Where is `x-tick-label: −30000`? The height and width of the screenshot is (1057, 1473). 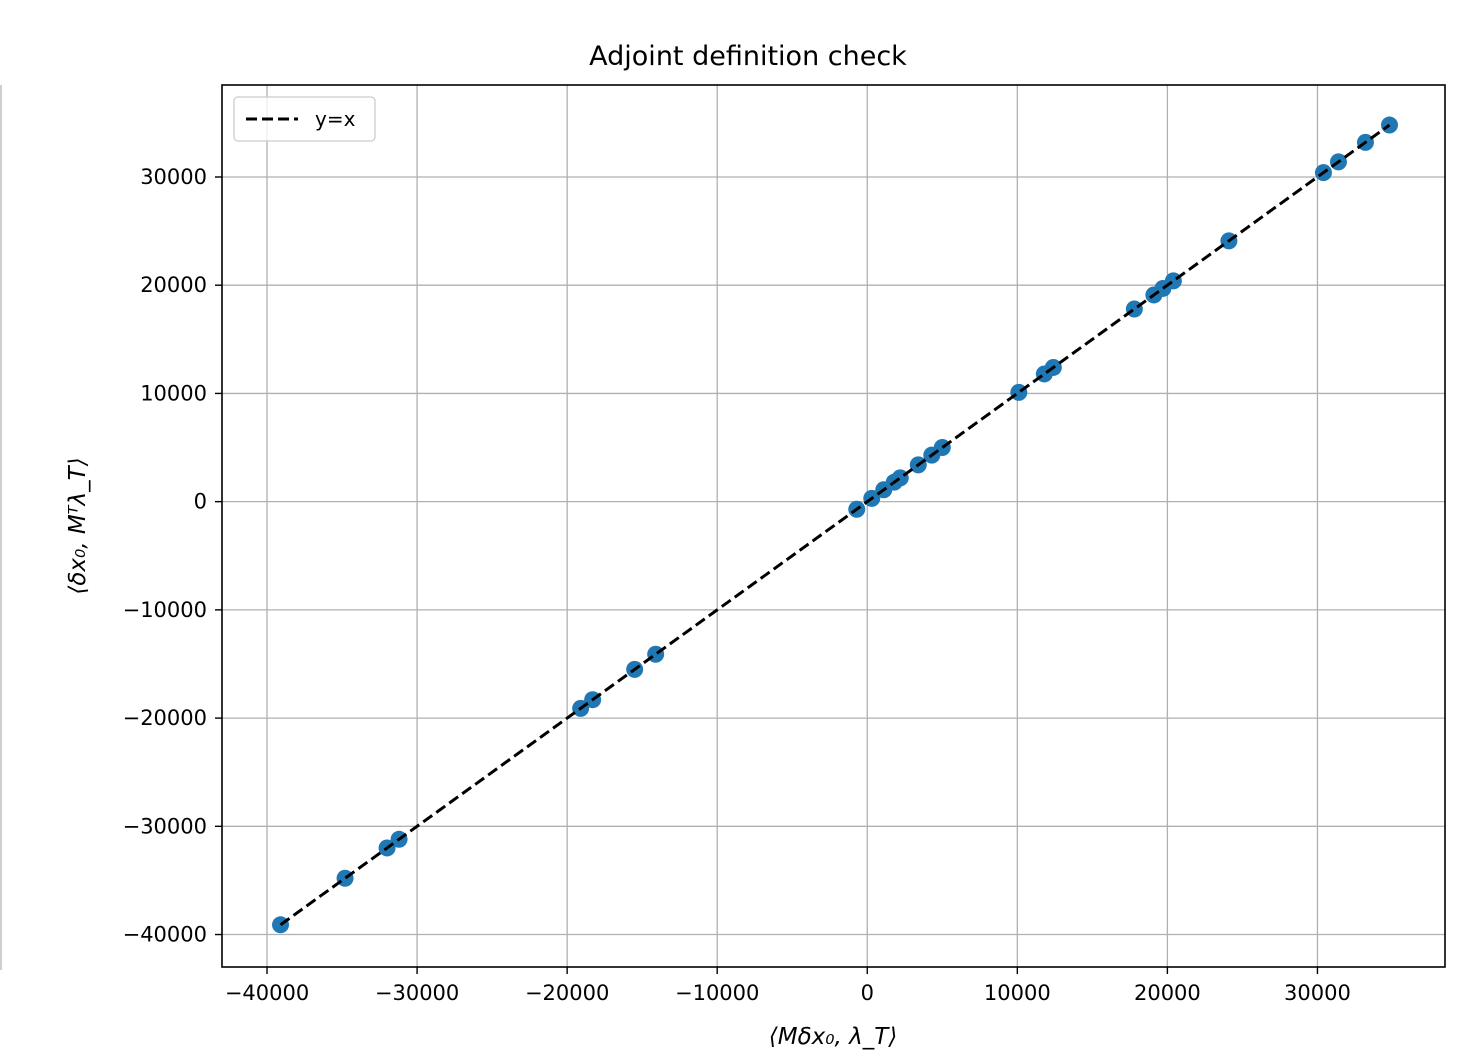
x-tick-label: −30000 is located at coordinates (417, 993).